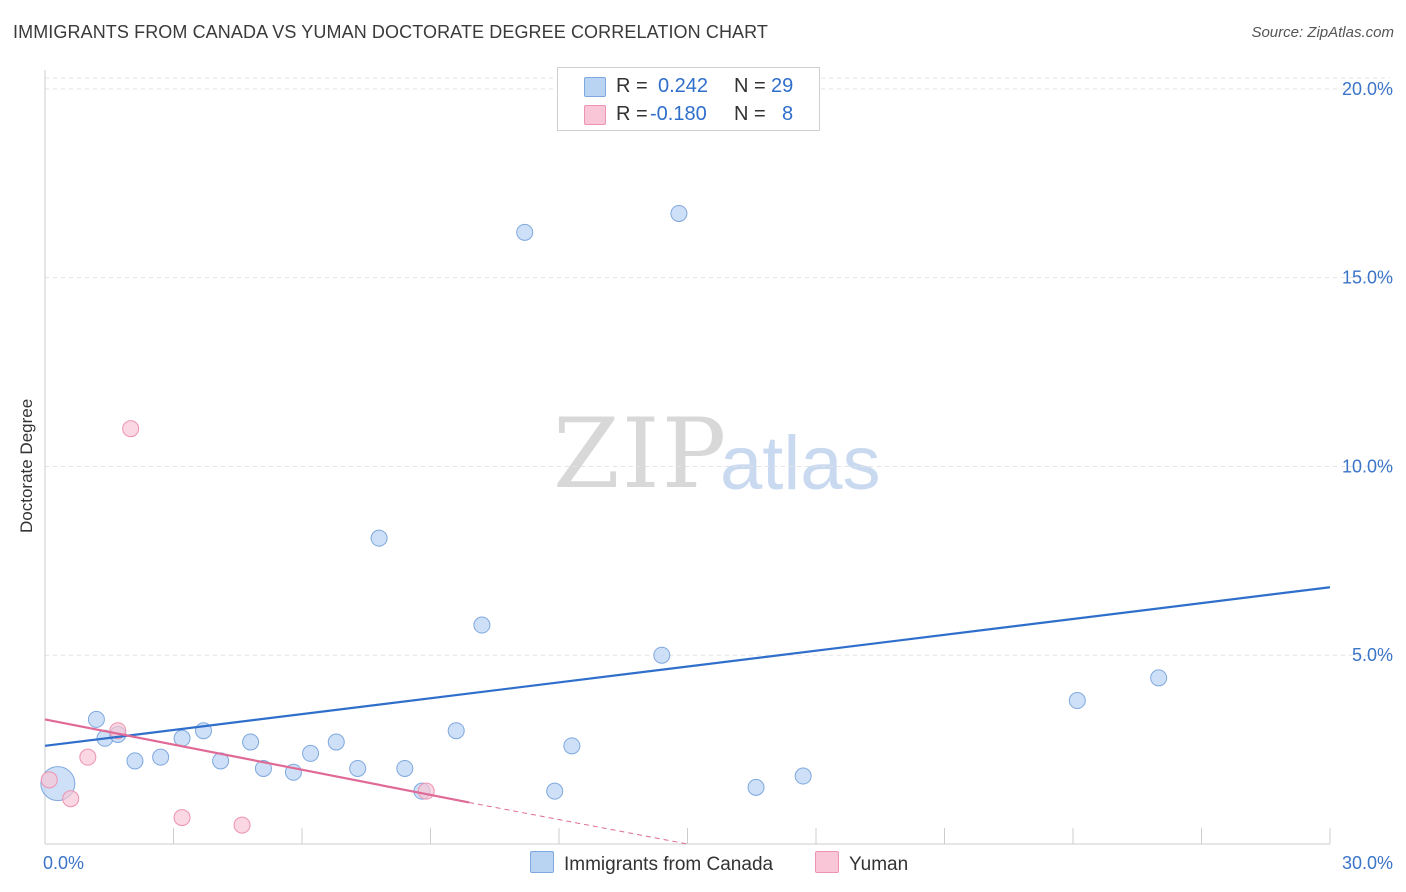 The image size is (1406, 892). What do you see at coordinates (26, 465) in the screenshot?
I see `y-axis-label: Doctorate Degree` at bounding box center [26, 465].